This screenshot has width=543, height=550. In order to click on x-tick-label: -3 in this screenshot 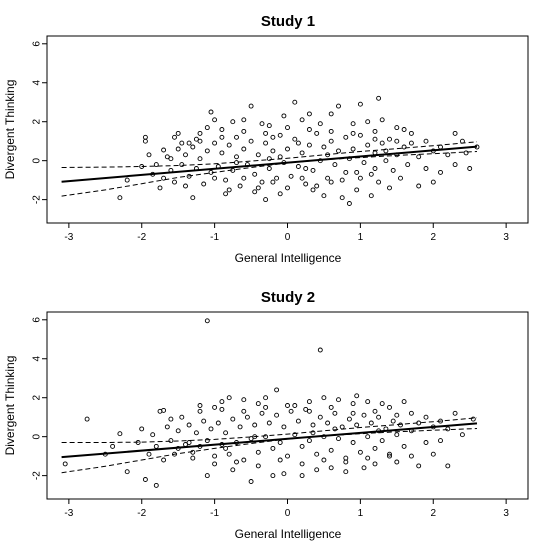, I will do `click(68, 513)`.